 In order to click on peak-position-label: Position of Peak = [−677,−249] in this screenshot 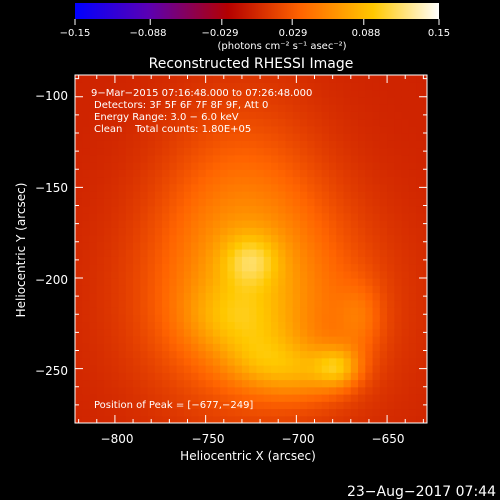, I will do `click(173, 405)`.